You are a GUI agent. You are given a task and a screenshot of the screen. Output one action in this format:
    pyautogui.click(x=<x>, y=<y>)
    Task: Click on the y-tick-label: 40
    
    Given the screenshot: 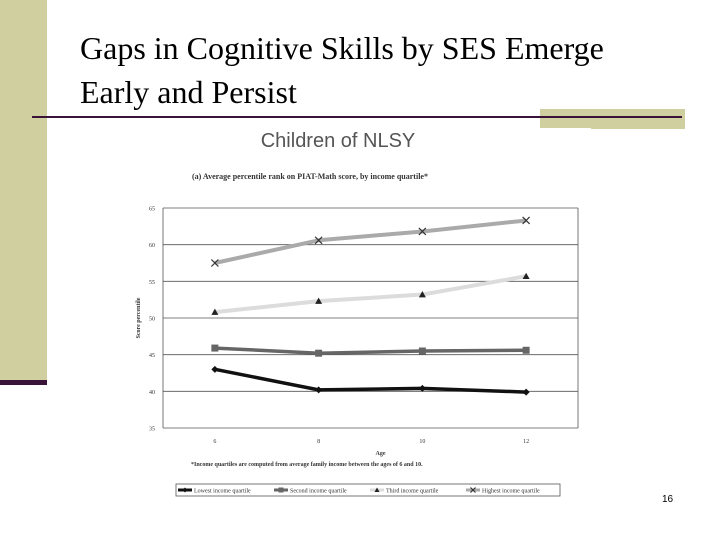 What is the action you would take?
    pyautogui.click(x=152, y=393)
    